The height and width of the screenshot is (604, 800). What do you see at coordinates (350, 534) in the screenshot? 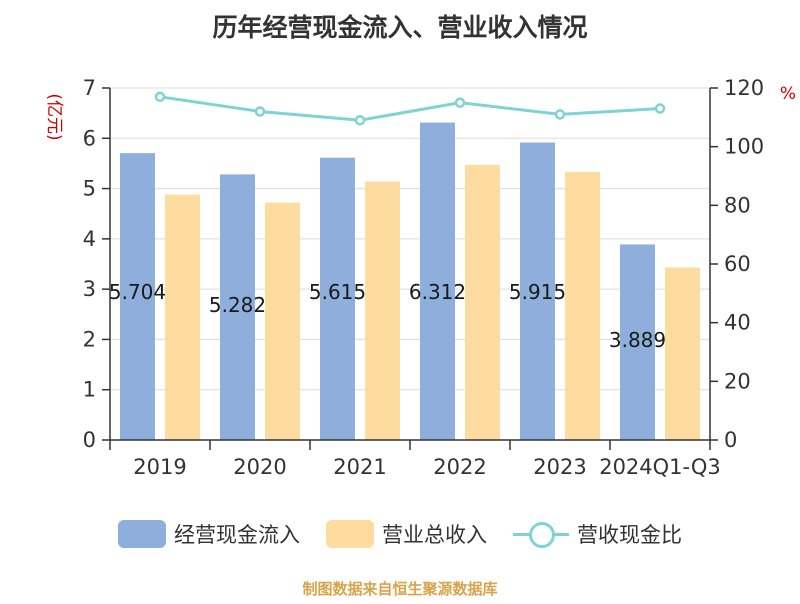
I see `yellow-bar-swatch-icon` at bounding box center [350, 534].